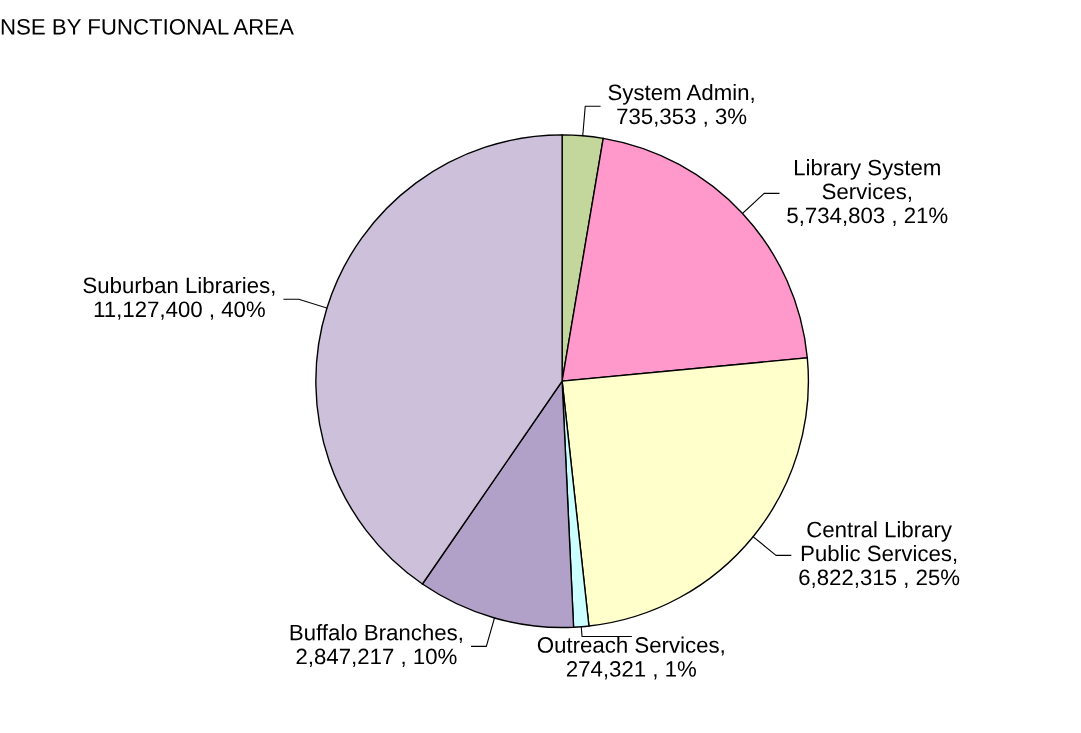 This screenshot has width=1081, height=733. What do you see at coordinates (630, 658) in the screenshot?
I see `slice-label: Outreach Services, 274,321 , 1%` at bounding box center [630, 658].